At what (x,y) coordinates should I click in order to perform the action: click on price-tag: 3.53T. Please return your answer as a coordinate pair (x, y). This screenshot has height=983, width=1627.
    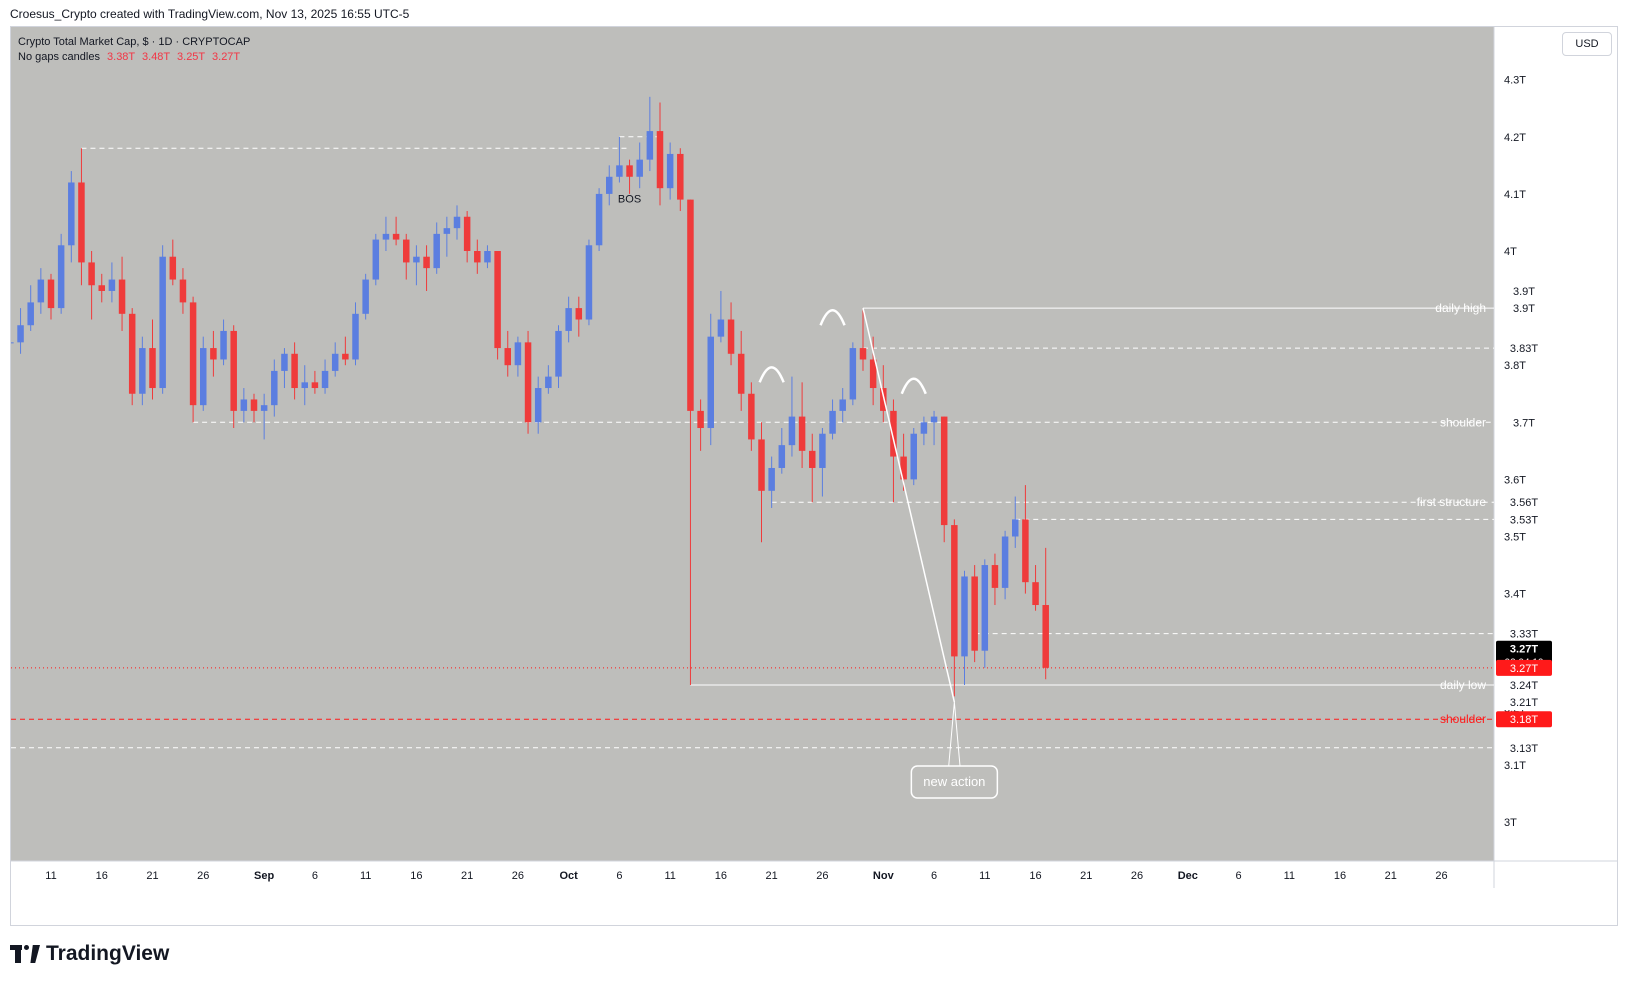
    Looking at the image, I should click on (1524, 520).